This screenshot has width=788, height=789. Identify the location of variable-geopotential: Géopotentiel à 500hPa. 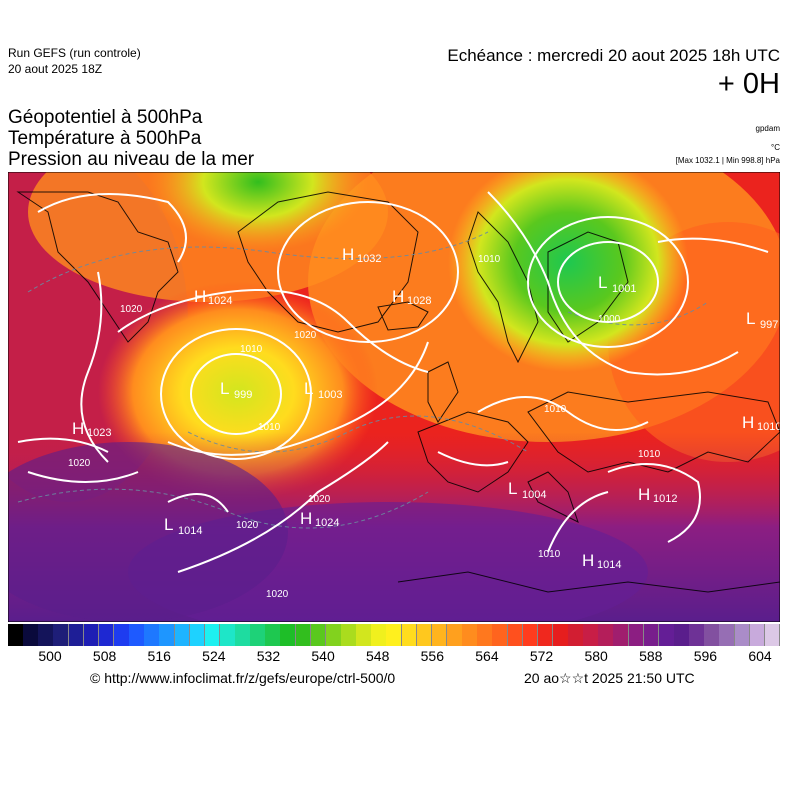
(105, 117).